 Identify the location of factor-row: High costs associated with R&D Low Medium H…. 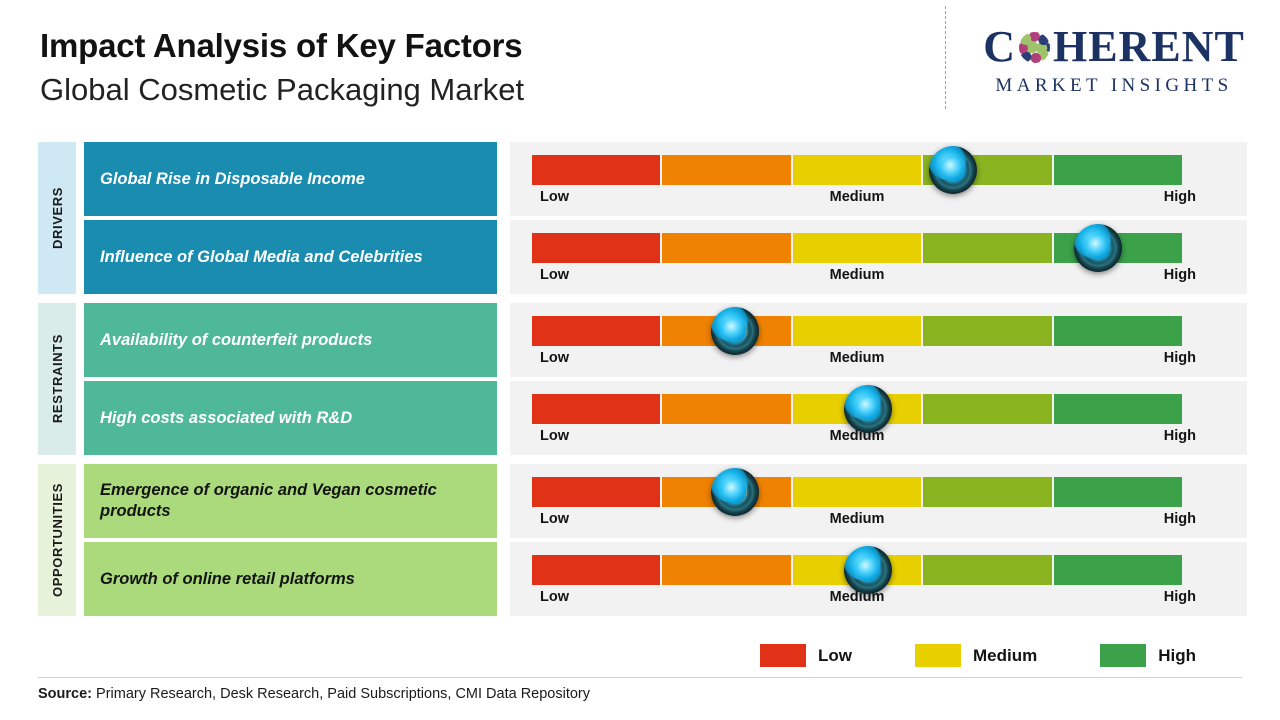
(665, 418).